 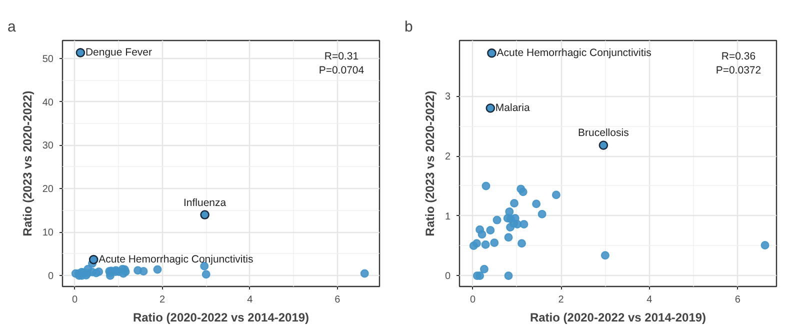 I want to click on annotation: R=0.31 P=0.0704, so click(x=341, y=63).